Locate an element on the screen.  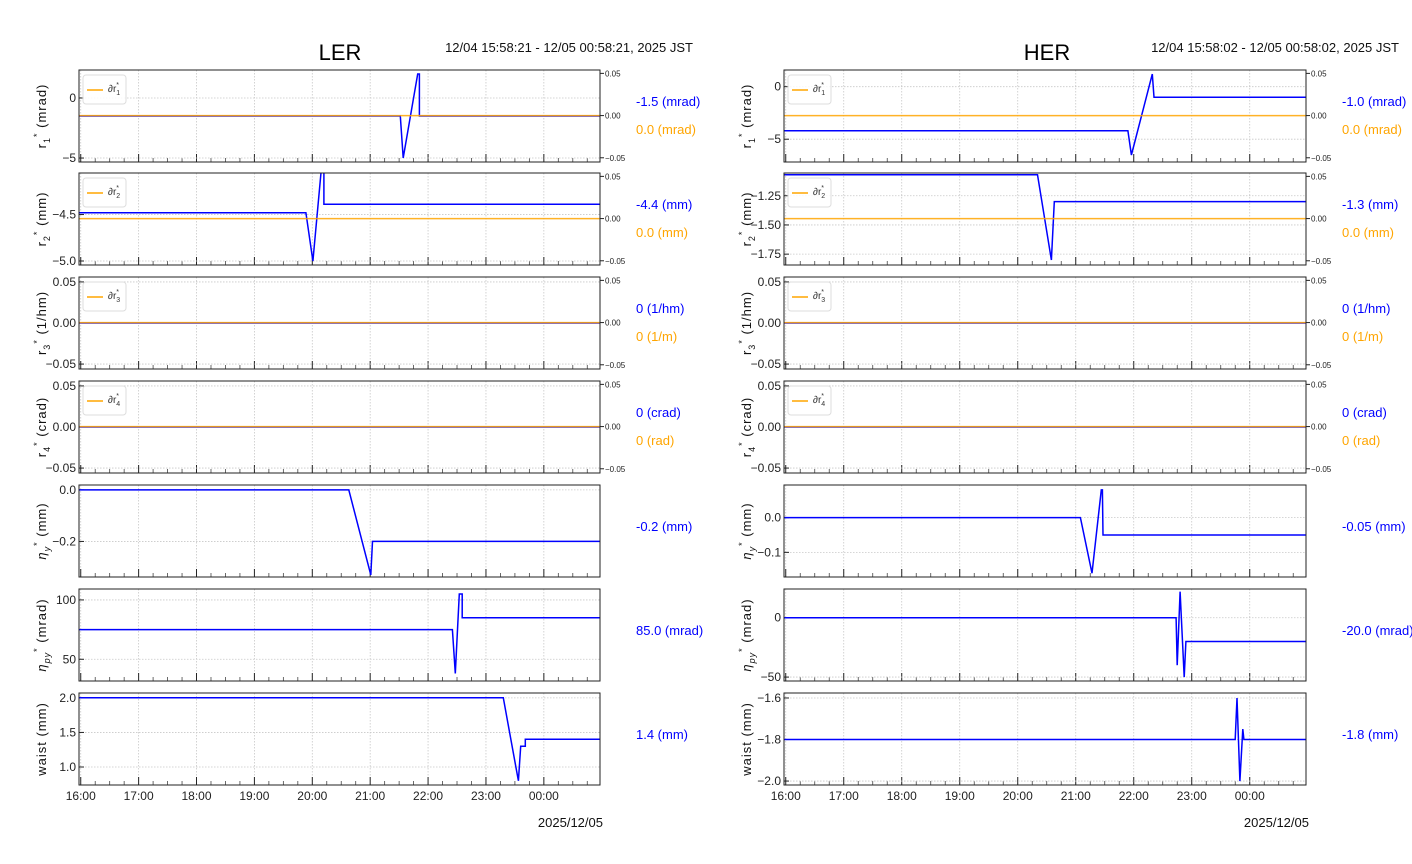
y-tick-label: 2.0 is located at coordinates (67, 698).